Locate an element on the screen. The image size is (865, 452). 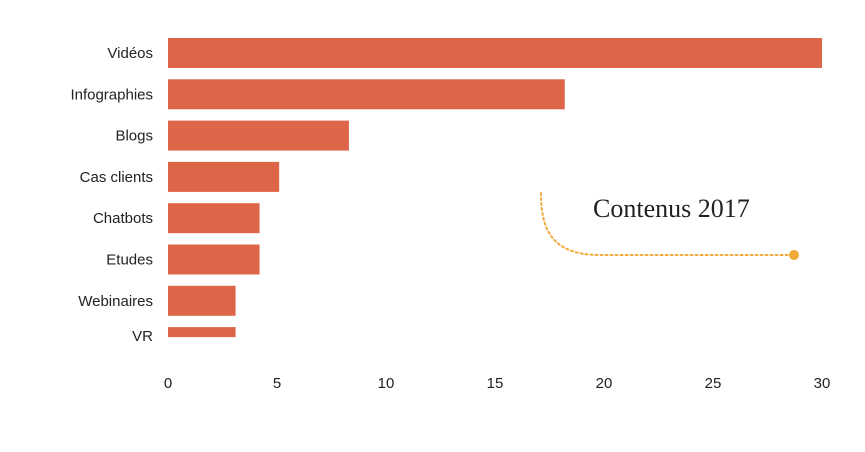
x-tick-label: 15 is located at coordinates (495, 383).